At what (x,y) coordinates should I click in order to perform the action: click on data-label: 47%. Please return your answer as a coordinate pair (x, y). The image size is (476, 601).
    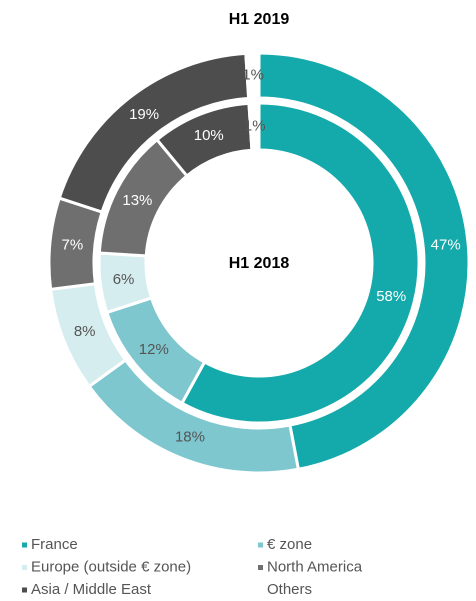
    Looking at the image, I should click on (446, 244).